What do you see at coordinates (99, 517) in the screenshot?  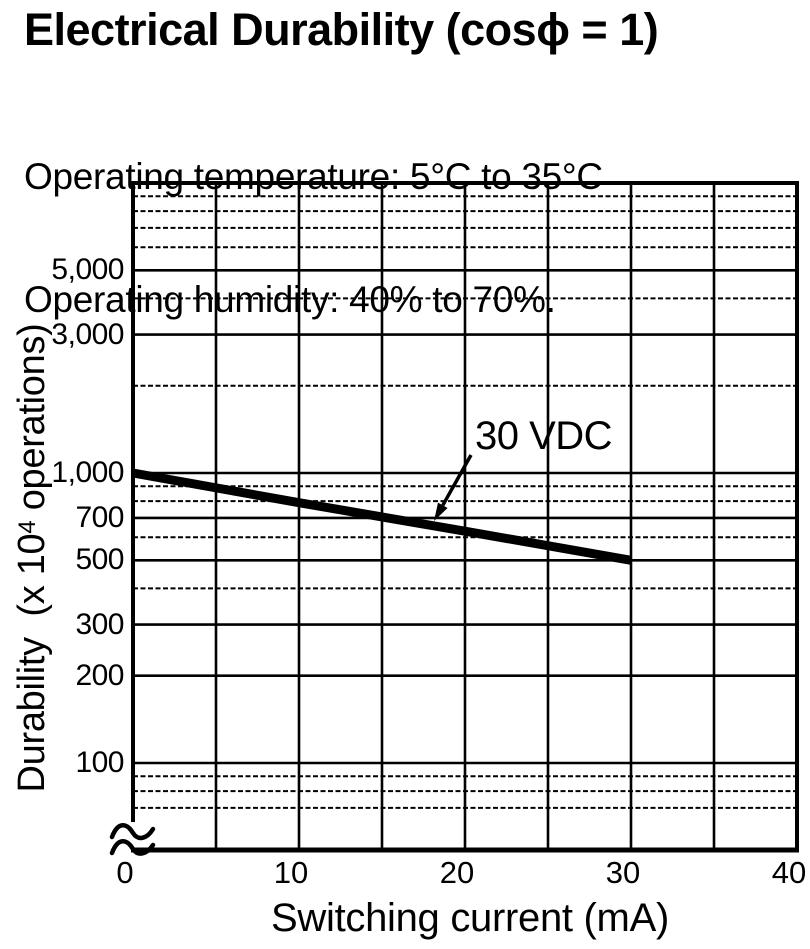 I see `y-tick-label-700: 700` at bounding box center [99, 517].